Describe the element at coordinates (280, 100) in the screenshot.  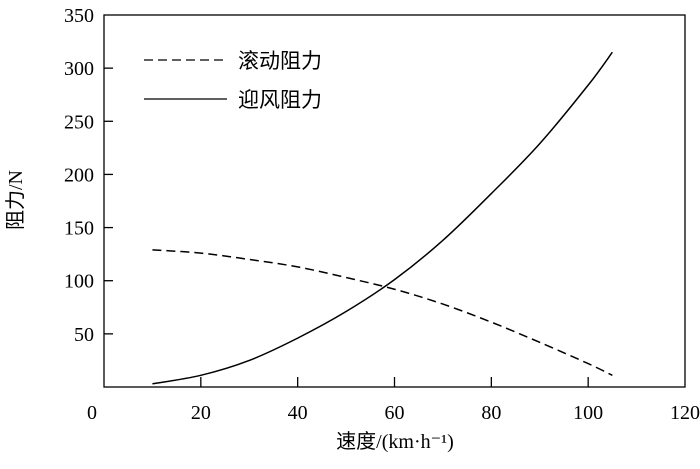
I see `legend-label-air: 迎风阻力` at that location.